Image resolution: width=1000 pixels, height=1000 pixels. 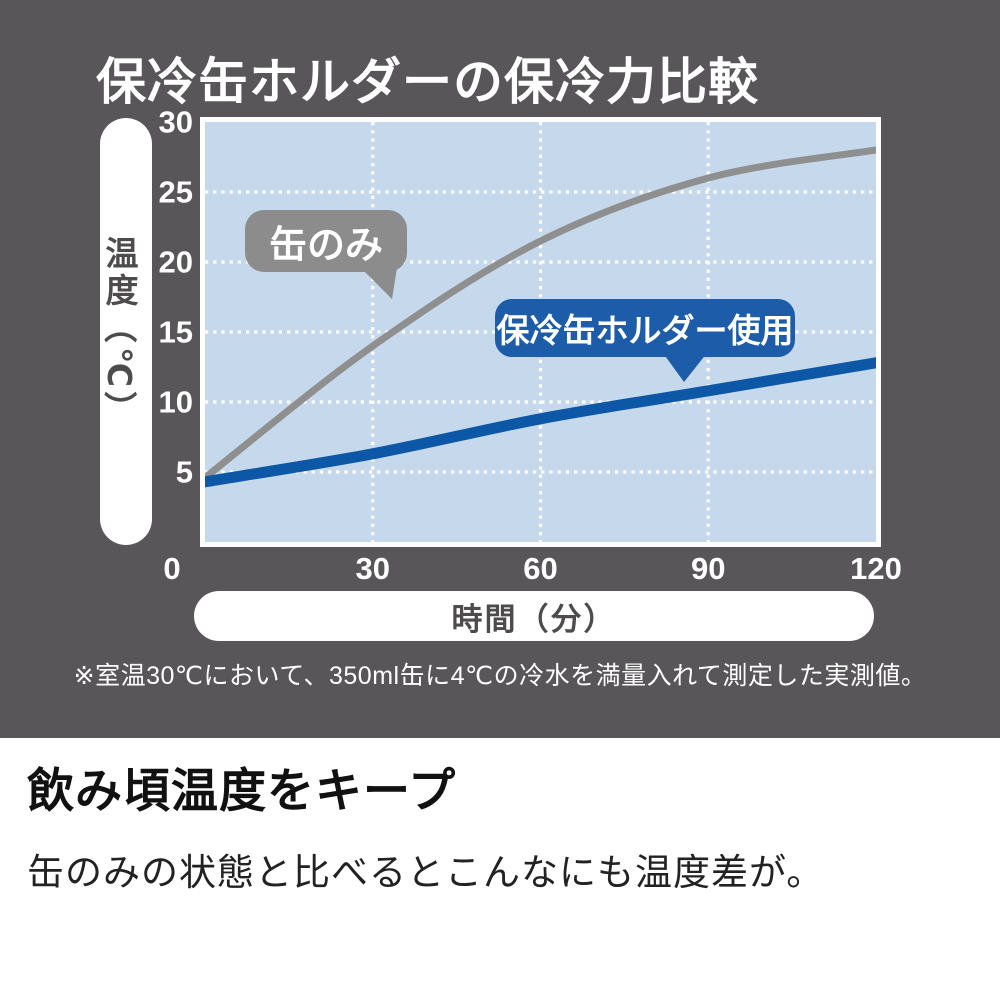 I want to click on y-axis-label-pill: 温度（℃）, so click(x=126, y=331).